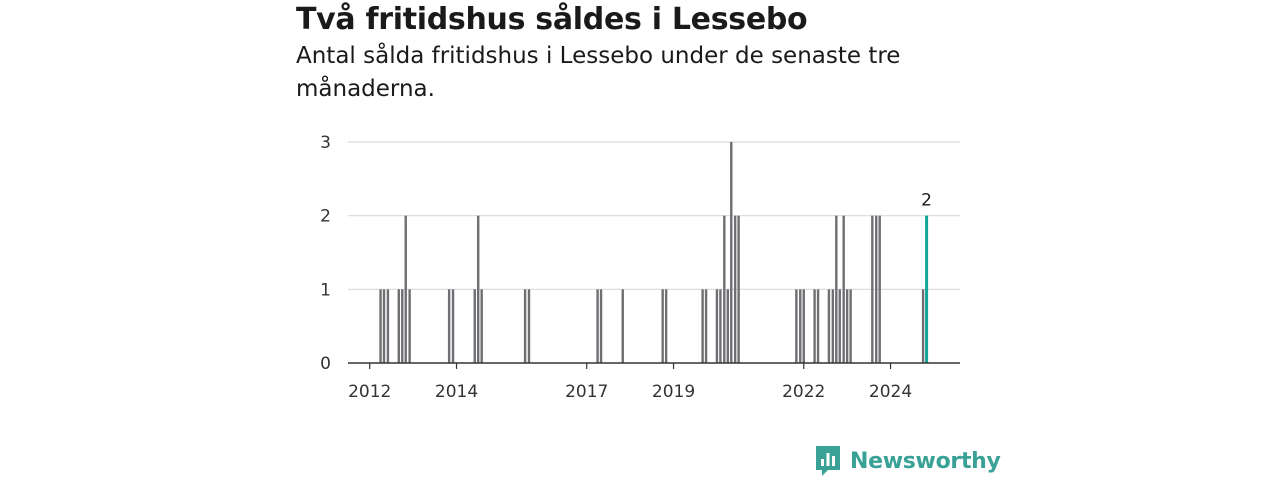 The image size is (1280, 480). What do you see at coordinates (456, 392) in the screenshot?
I see `x-tick-label: 2014` at bounding box center [456, 392].